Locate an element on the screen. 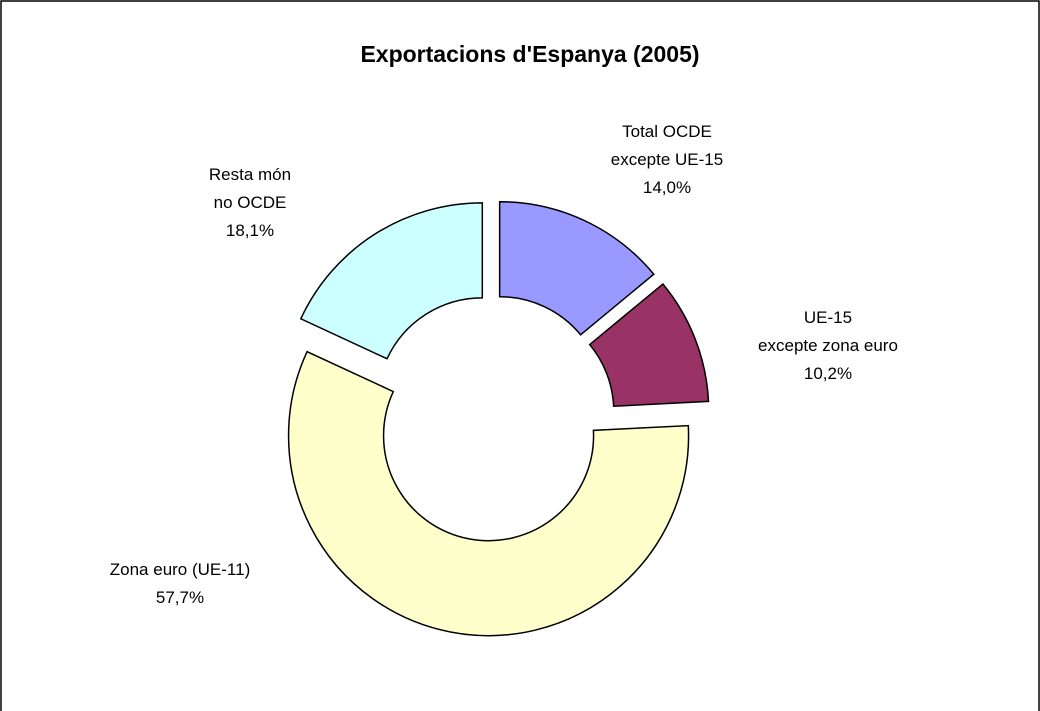 The image size is (1040, 711). value-label: 14,0% is located at coordinates (667, 187).